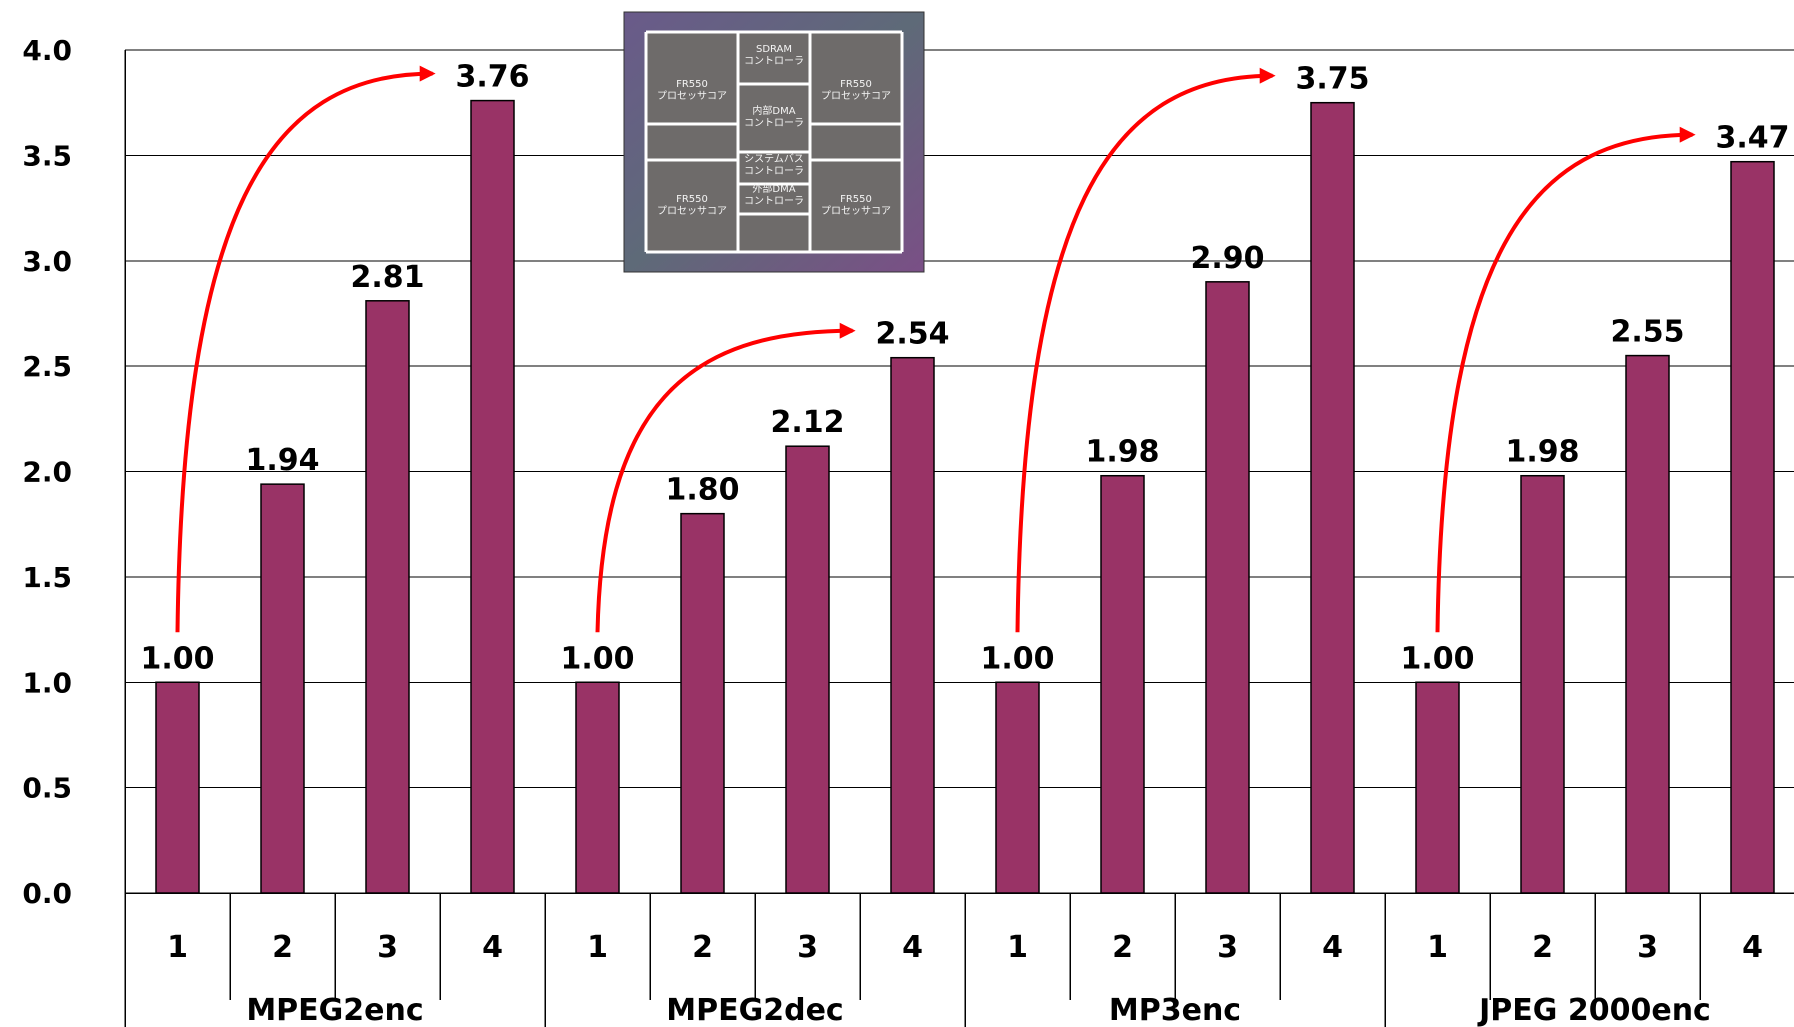  I want to click on chip-block-label: システムバス, so click(774, 159).